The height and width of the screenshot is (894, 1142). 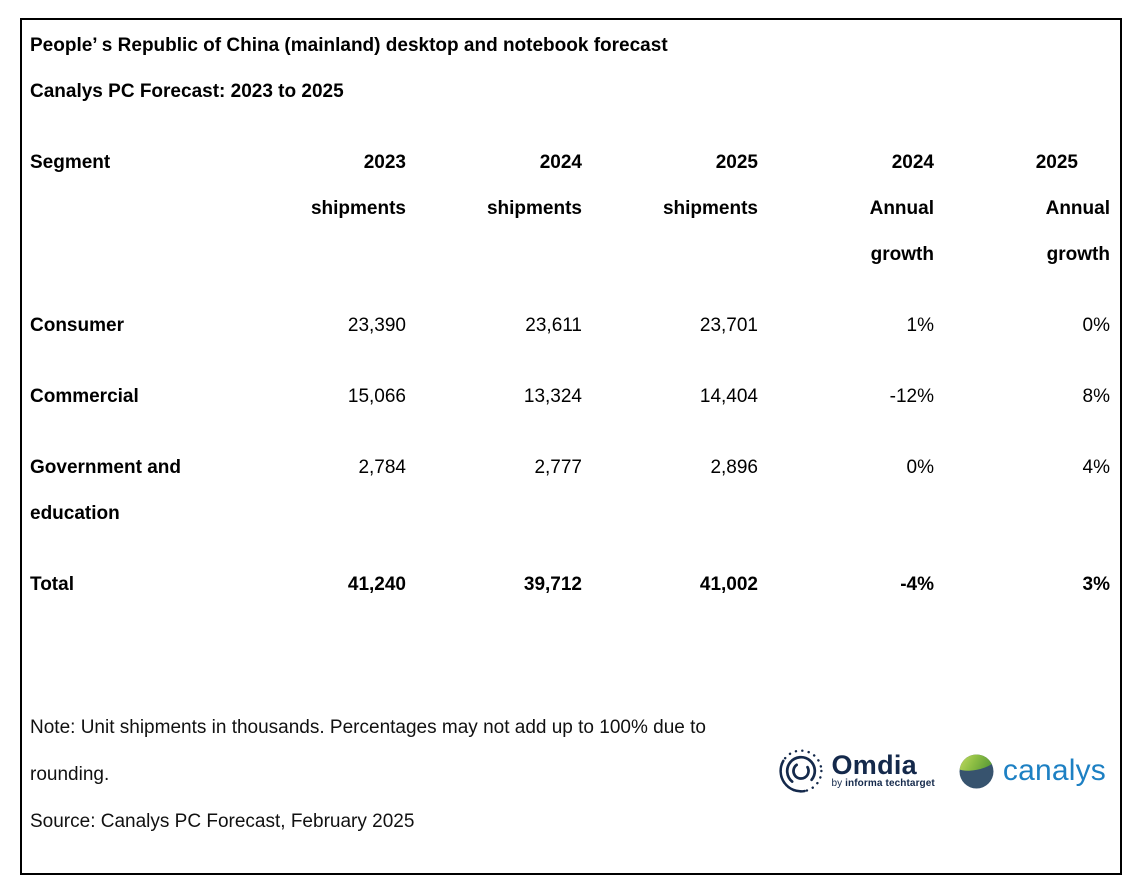 I want to click on table-row-total: Total 41,240 39,712 41,002 -4% 3%, so click(x=570, y=572).